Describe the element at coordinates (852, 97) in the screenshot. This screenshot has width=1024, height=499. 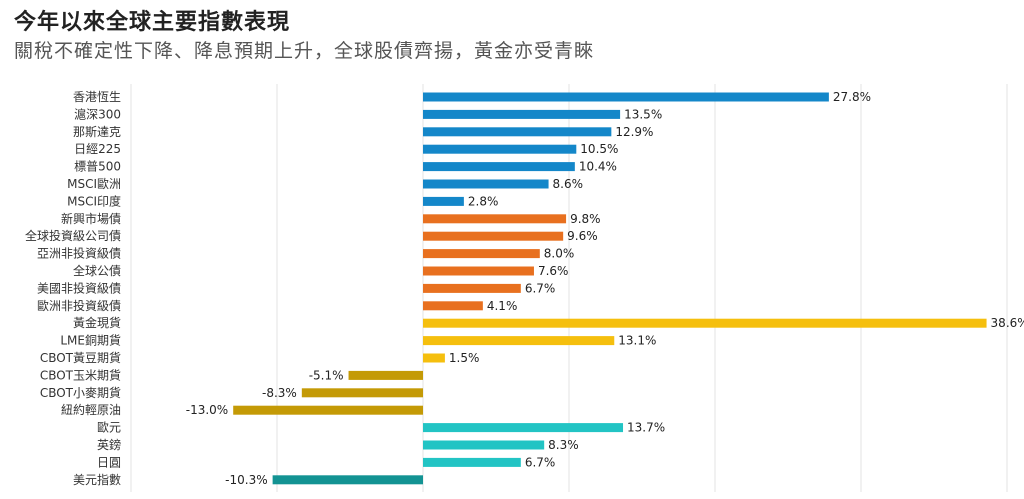
I see `value-label: 27.8%` at that location.